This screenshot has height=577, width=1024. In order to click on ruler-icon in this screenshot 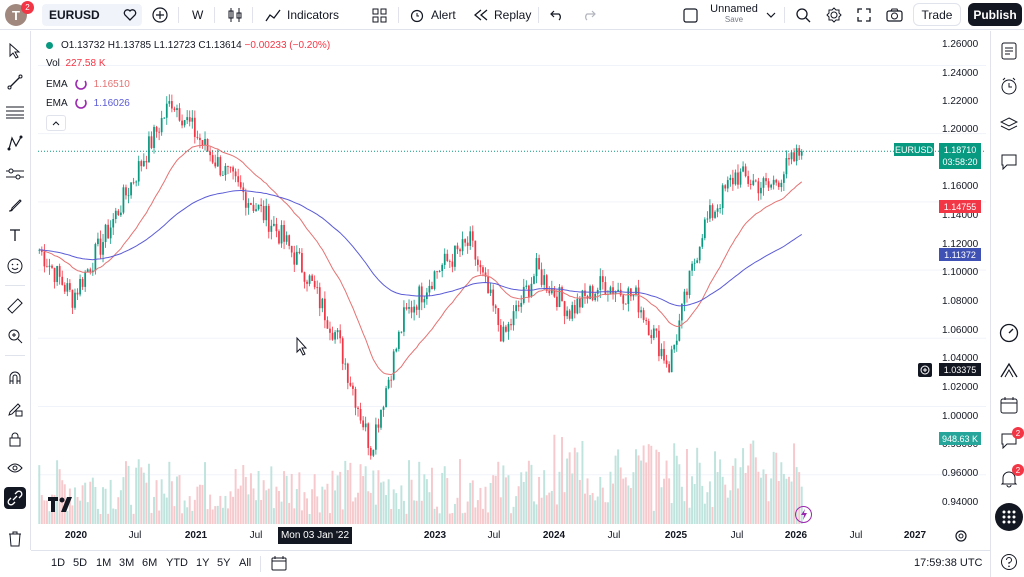, I will do `click(15, 306)`.